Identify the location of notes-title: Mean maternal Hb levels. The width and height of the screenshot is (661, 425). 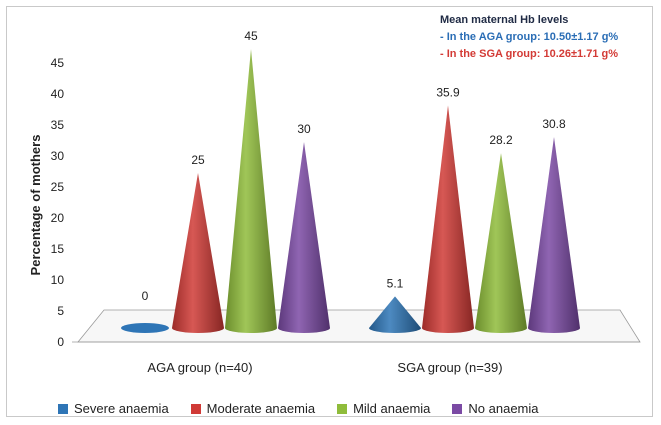
(504, 20).